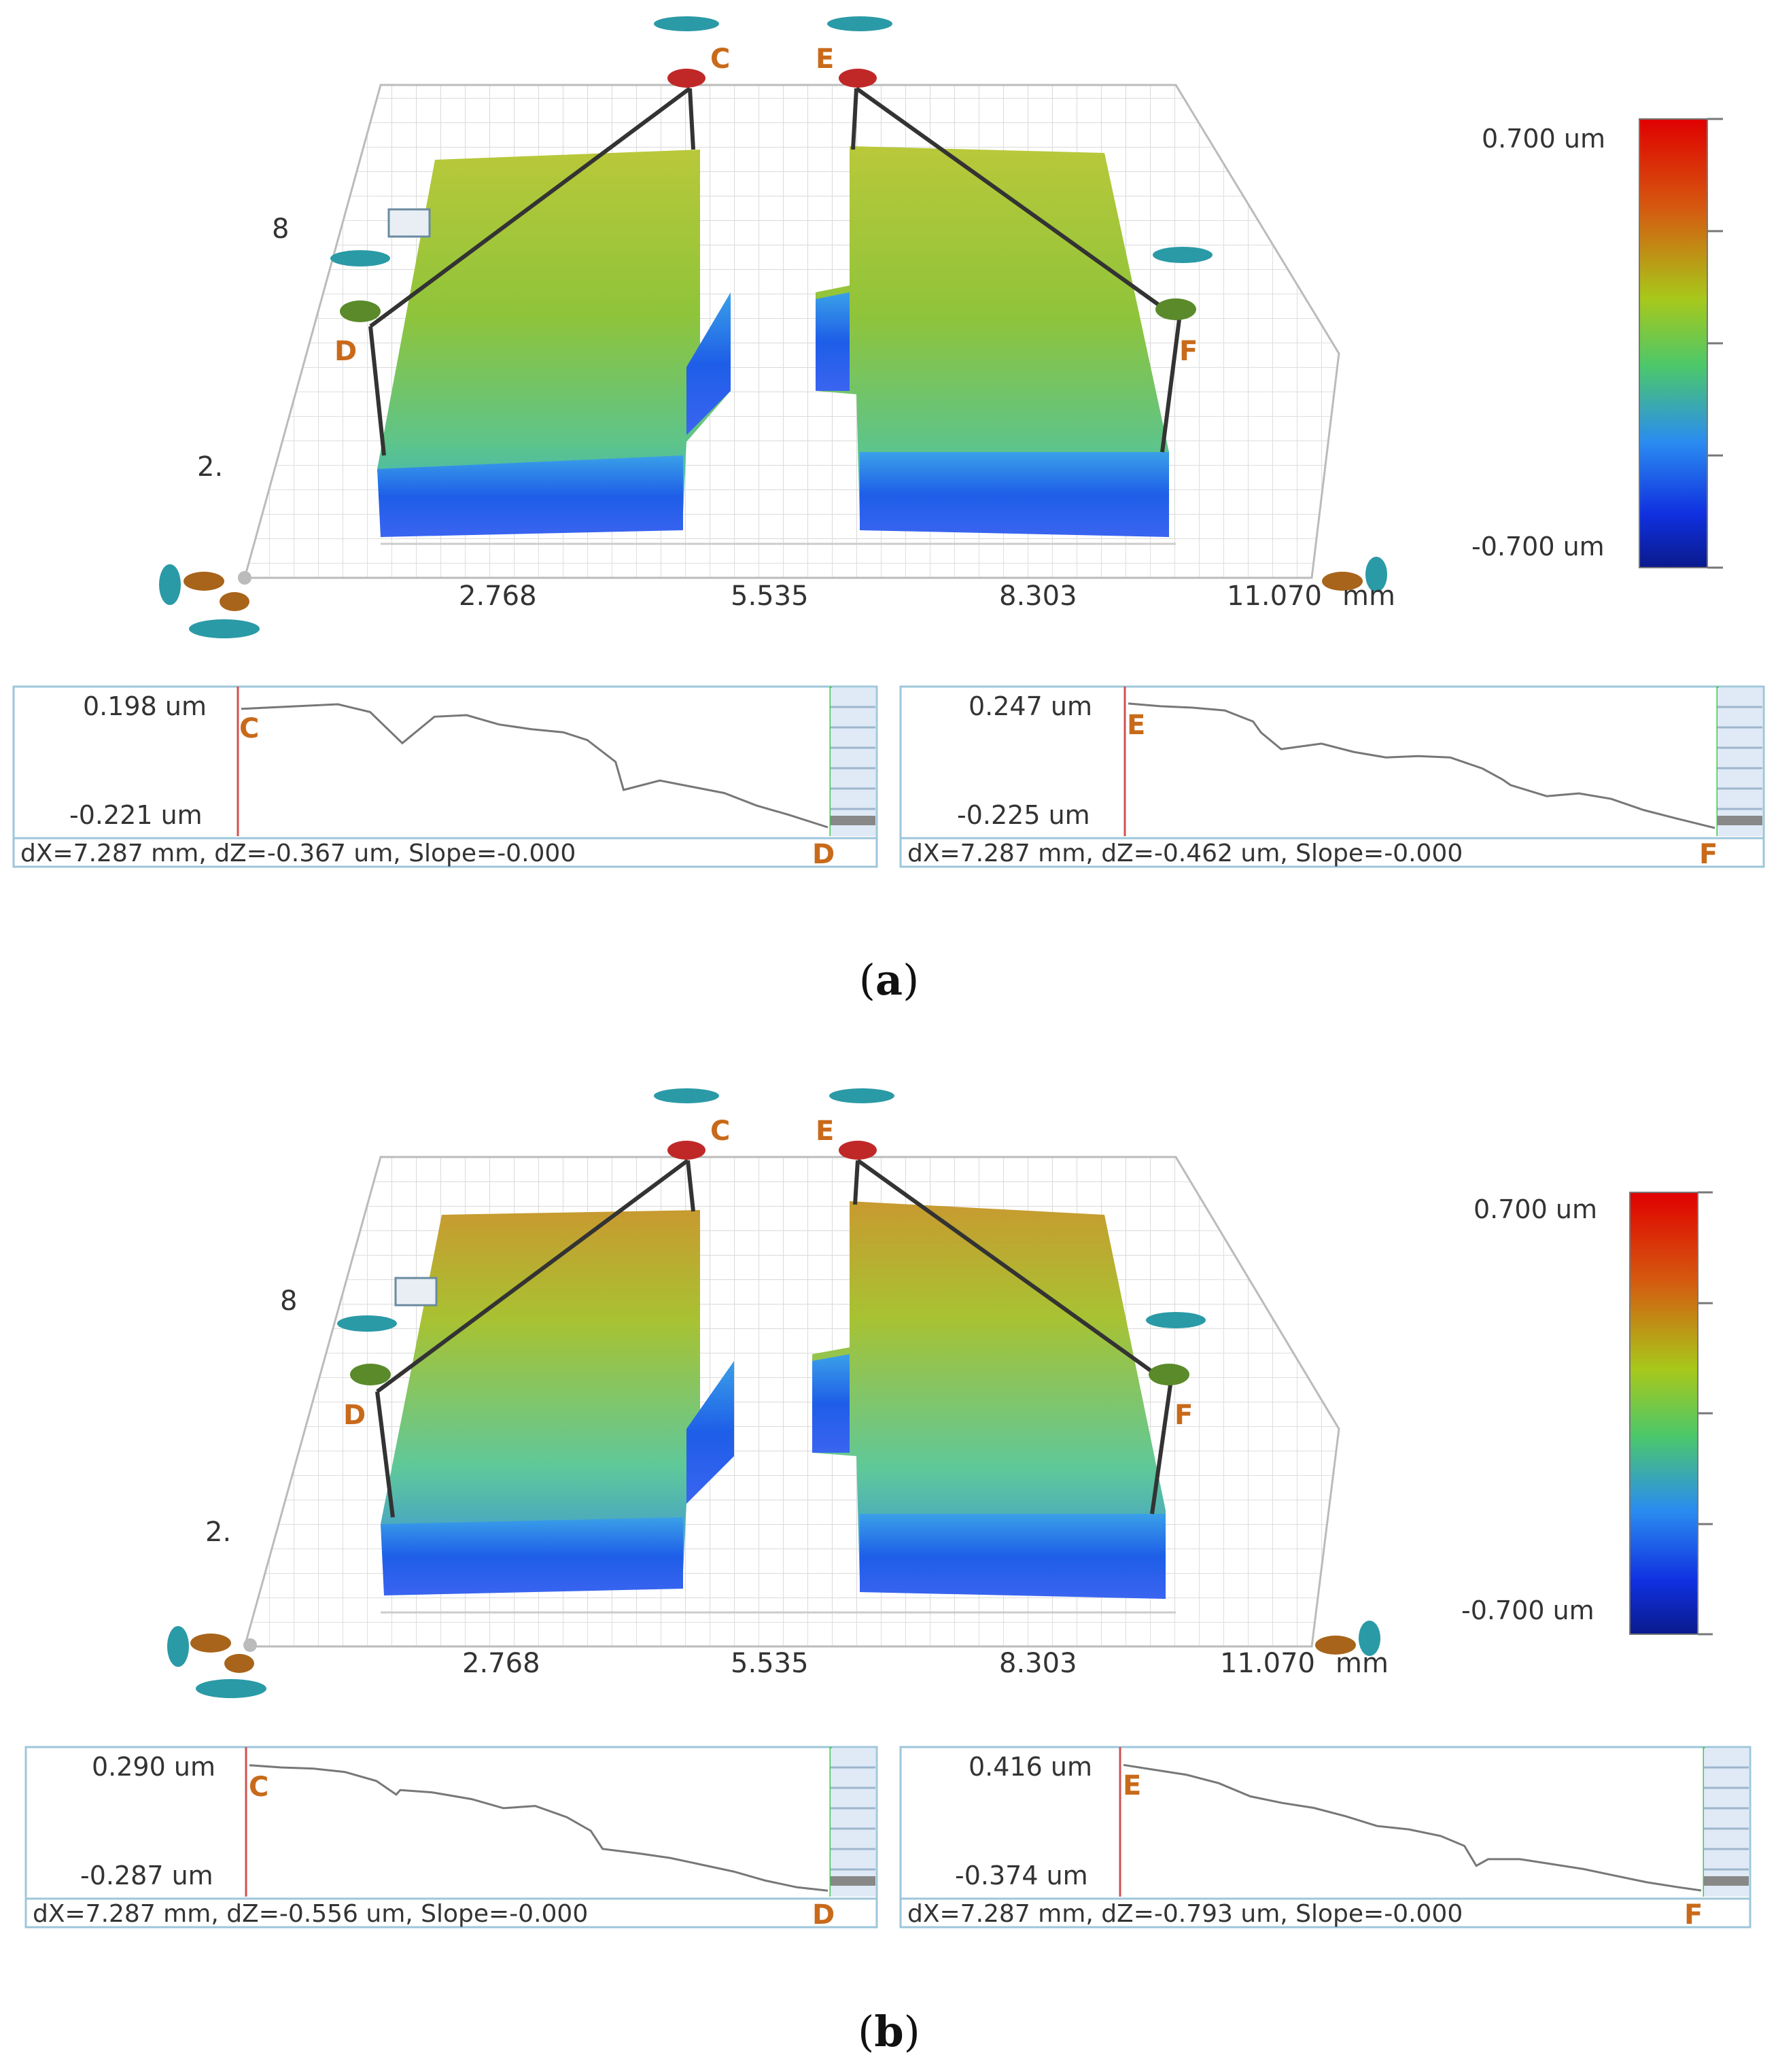  Describe the element at coordinates (153, 1767) in the screenshot. I see `profile-cd-max-label: 0.290 um` at that location.